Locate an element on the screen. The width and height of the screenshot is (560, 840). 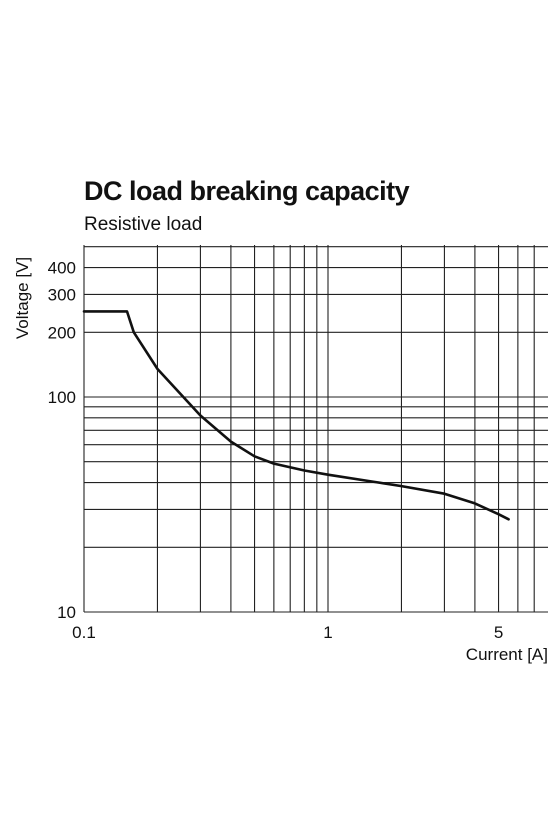
y-tick-label-0: 10 is located at coordinates (66, 612).